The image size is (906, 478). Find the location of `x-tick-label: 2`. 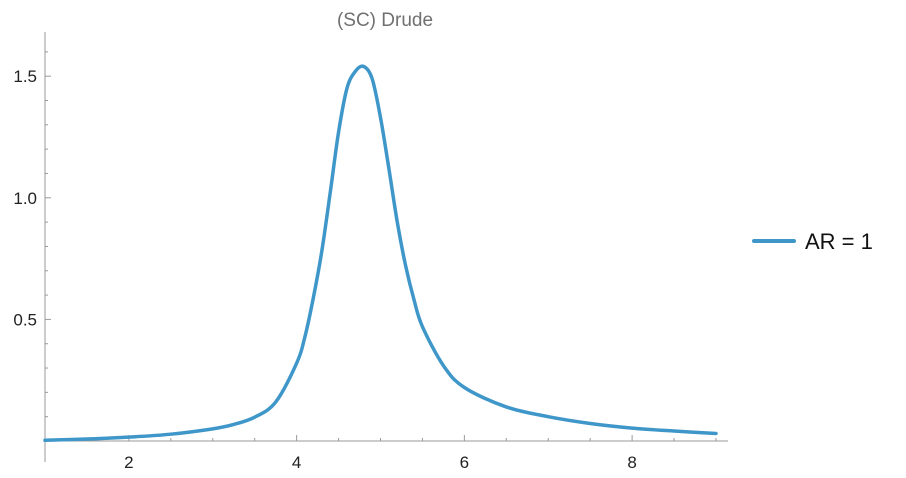

x-tick-label: 2 is located at coordinates (128, 462).